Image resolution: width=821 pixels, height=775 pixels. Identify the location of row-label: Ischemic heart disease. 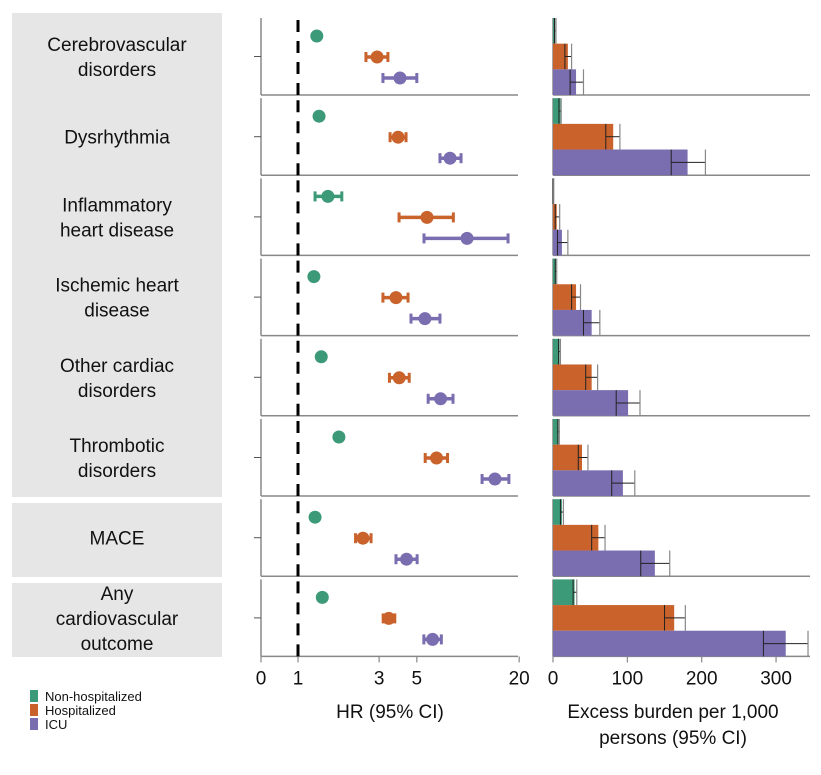
(117, 299).